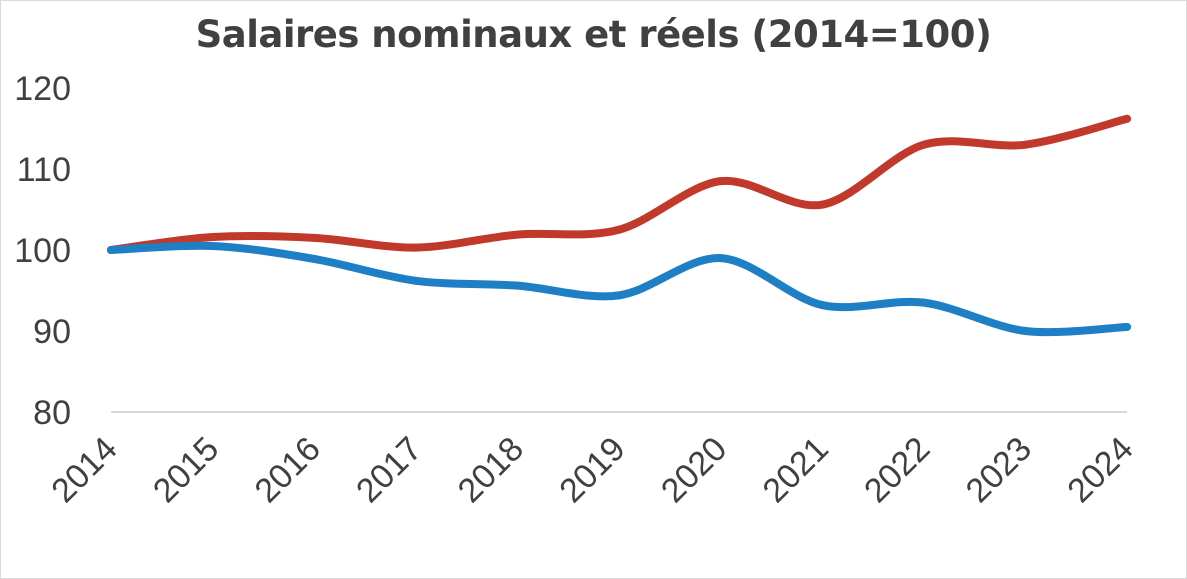  What do you see at coordinates (42, 251) in the screenshot?
I see `y-tick-label: 100` at bounding box center [42, 251].